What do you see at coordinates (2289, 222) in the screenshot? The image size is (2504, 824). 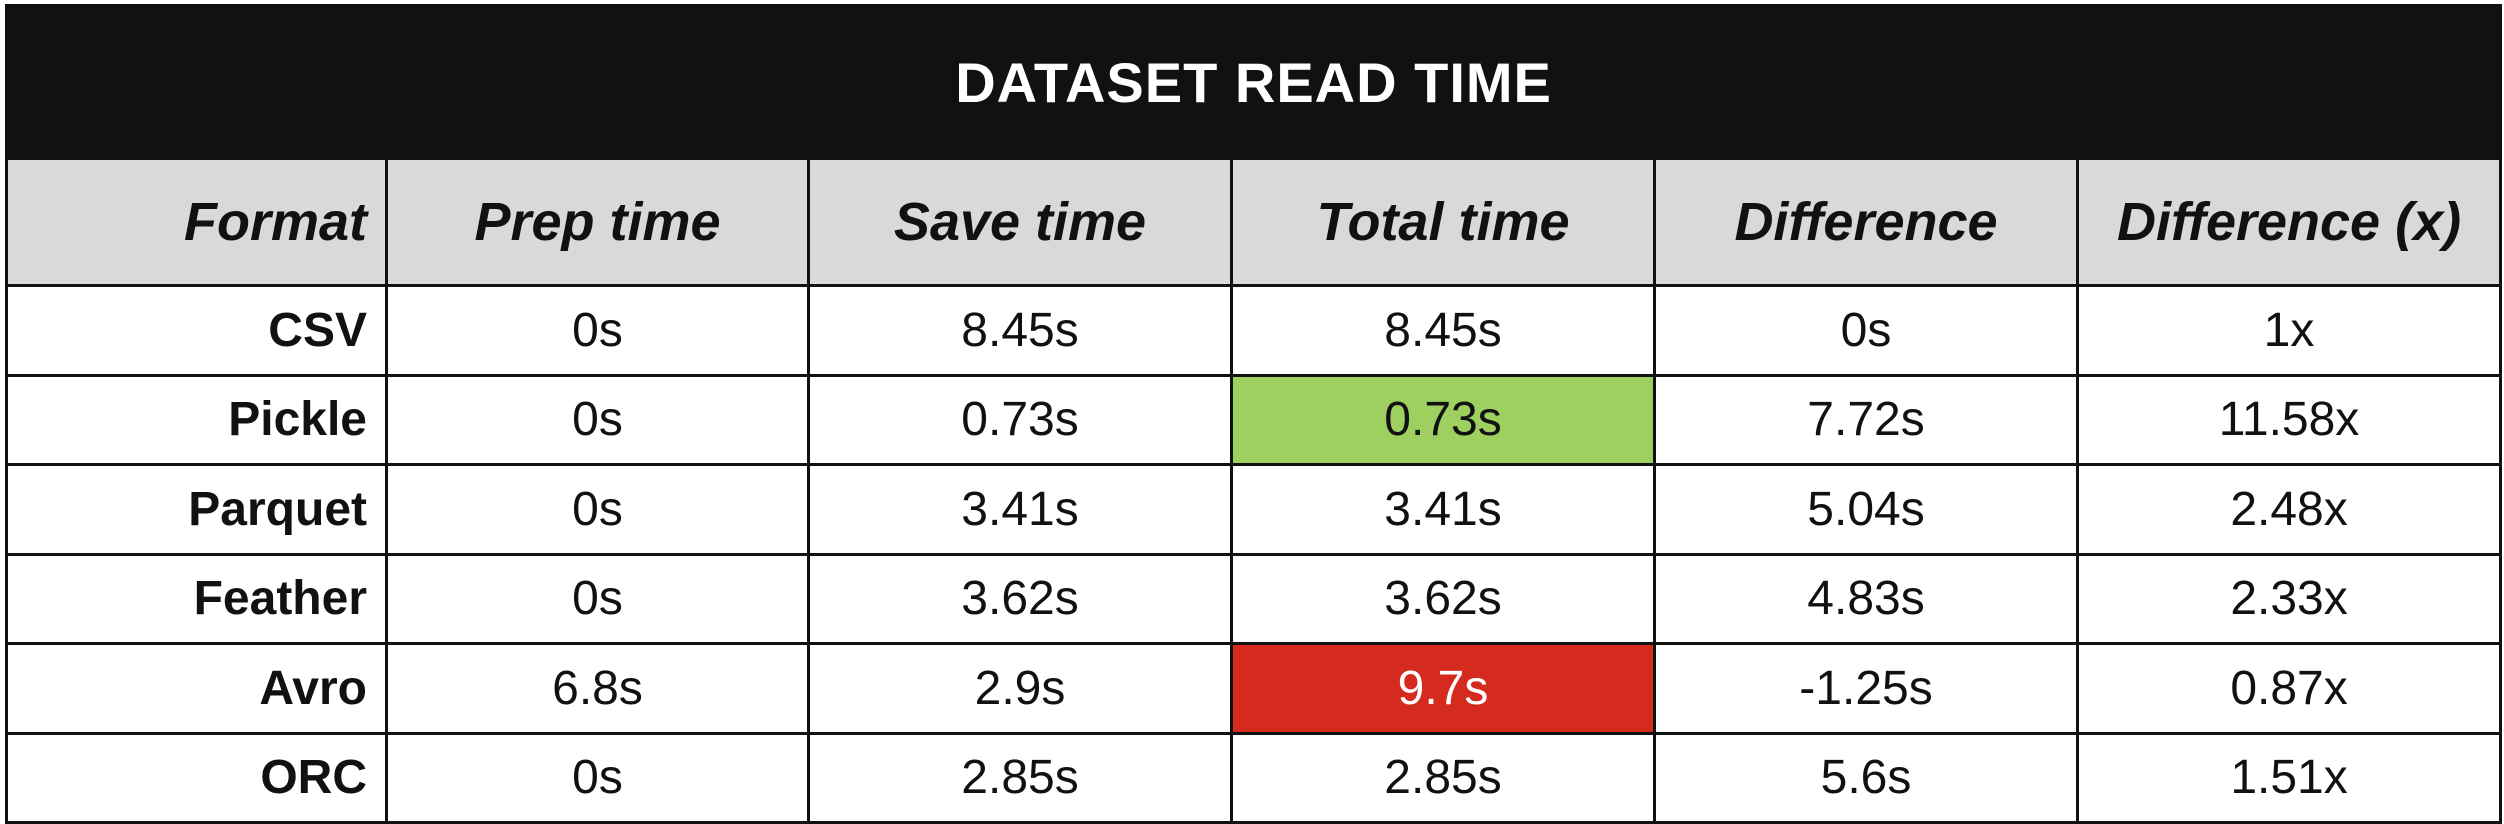 I see `column-header: Difference (x)` at bounding box center [2289, 222].